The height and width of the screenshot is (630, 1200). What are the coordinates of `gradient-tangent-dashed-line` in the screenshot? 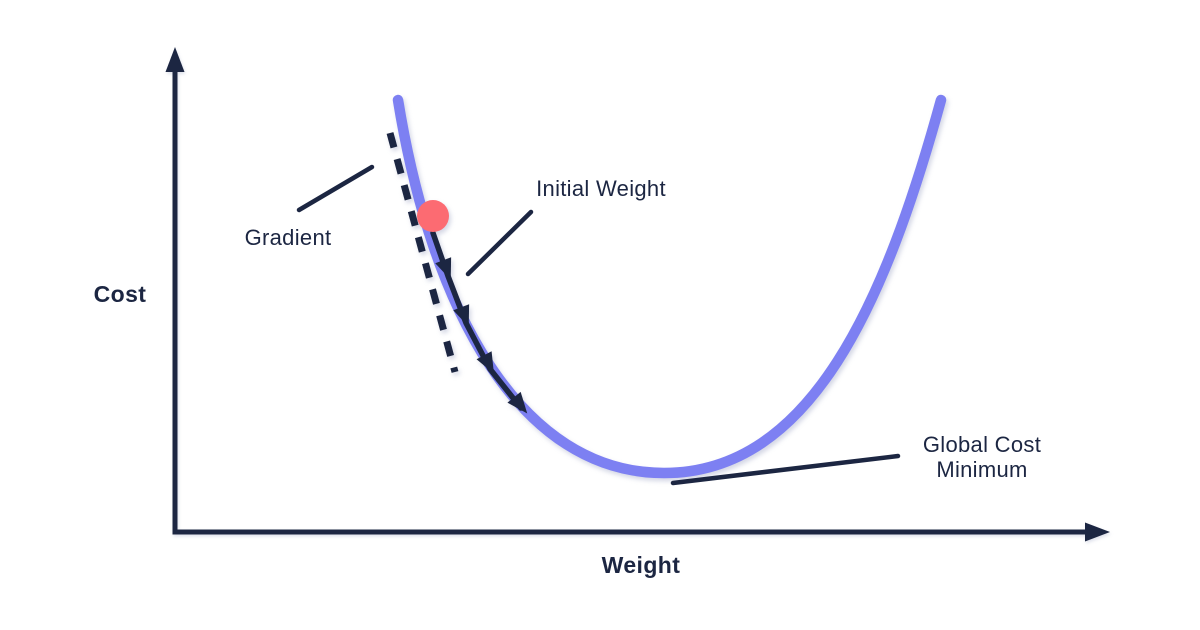 It's located at (422, 252).